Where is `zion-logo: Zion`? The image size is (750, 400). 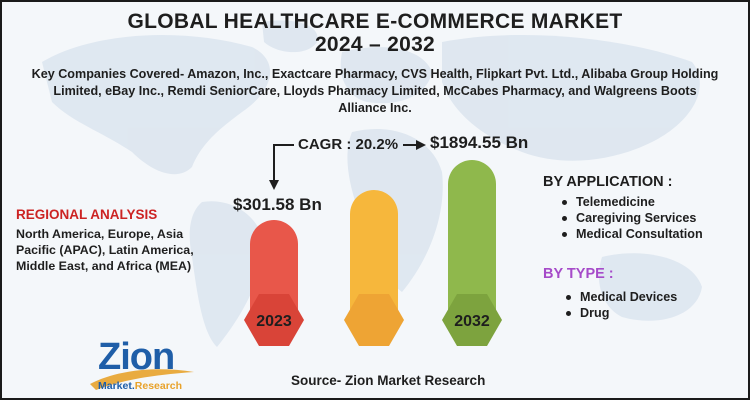 zion-logo: Zion is located at coordinates (136, 357).